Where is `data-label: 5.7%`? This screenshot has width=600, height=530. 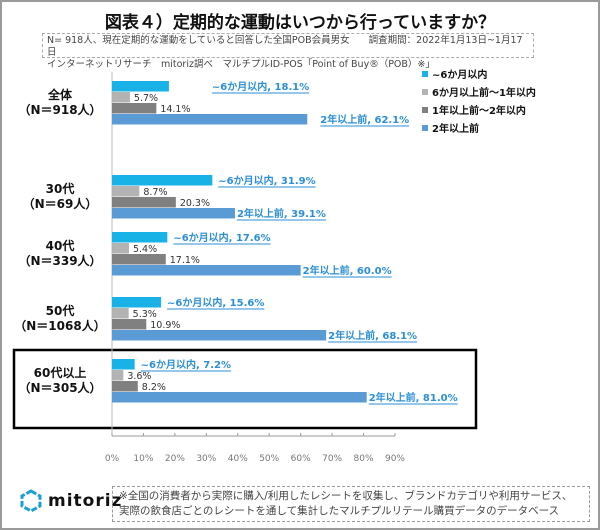 data-label: 5.7% is located at coordinates (146, 98).